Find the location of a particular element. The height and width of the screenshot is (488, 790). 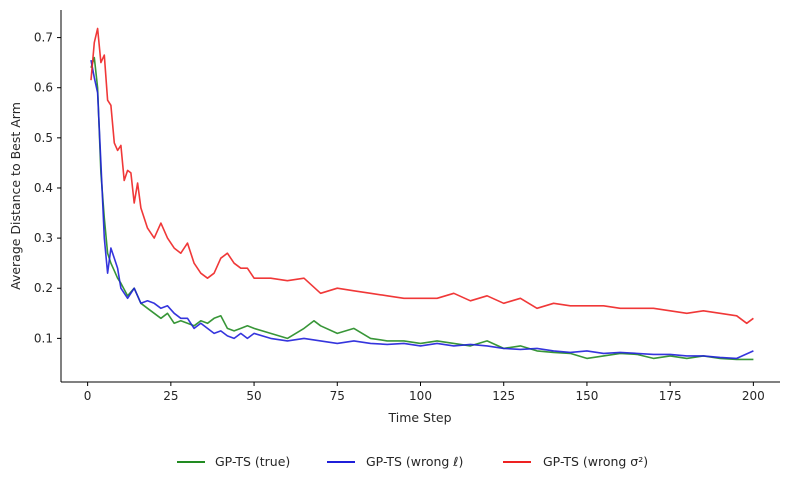

x-ticks: 0 25 50 75 100 125 150 175 200 is located at coordinates (424, 392).